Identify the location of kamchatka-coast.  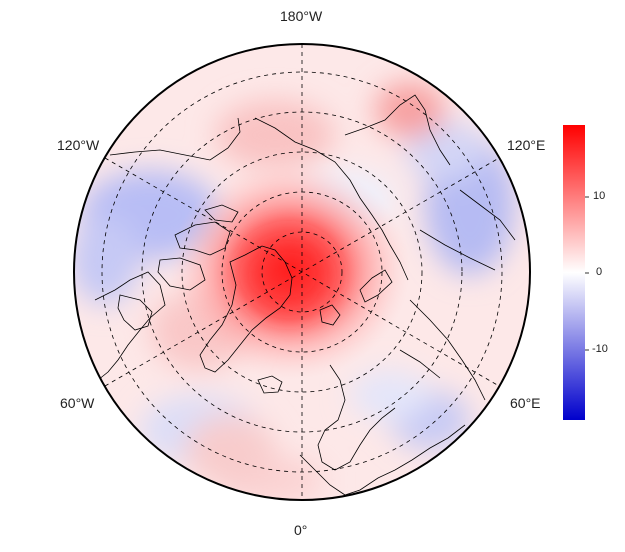
(397, 130).